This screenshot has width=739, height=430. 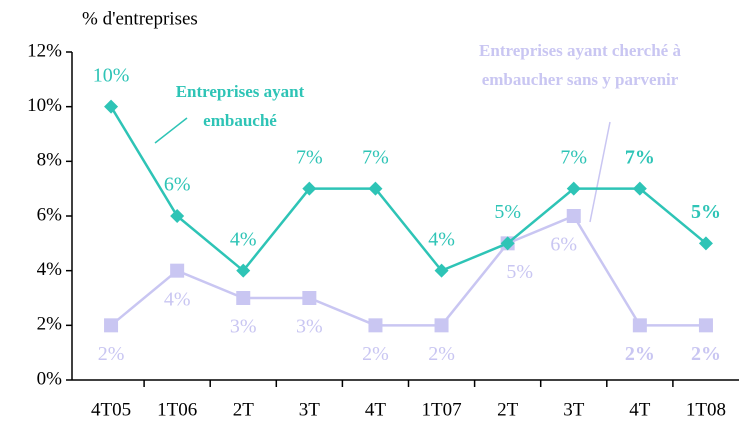 What do you see at coordinates (240, 120) in the screenshot?
I see `annotation: embauché` at bounding box center [240, 120].